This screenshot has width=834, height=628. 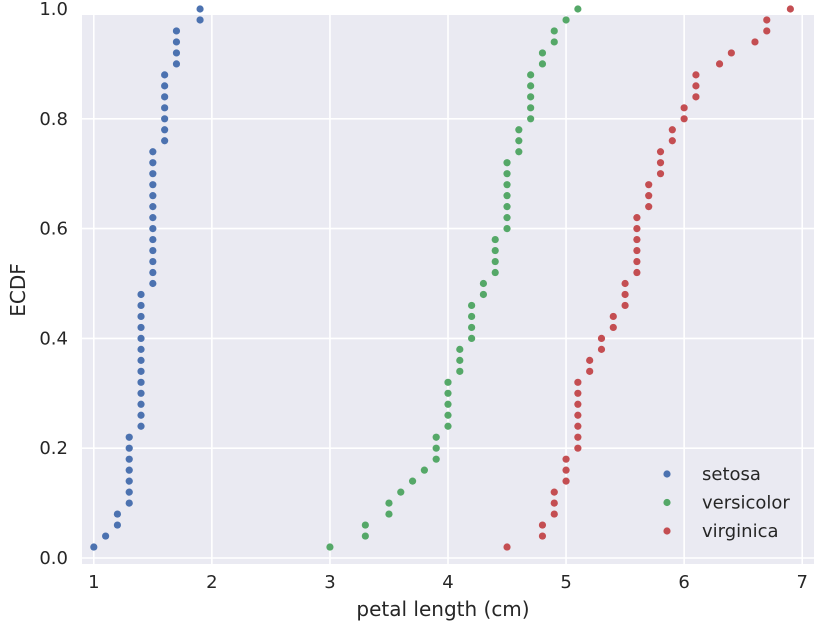 What do you see at coordinates (731, 474) in the screenshot?
I see `legend-label: setosa` at bounding box center [731, 474].